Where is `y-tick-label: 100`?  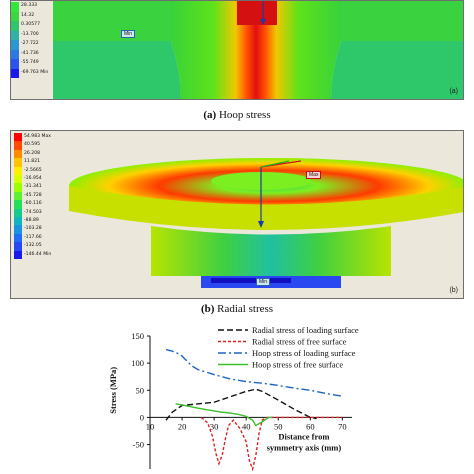
y-tick-label: 100 is located at coordinates (137, 363).